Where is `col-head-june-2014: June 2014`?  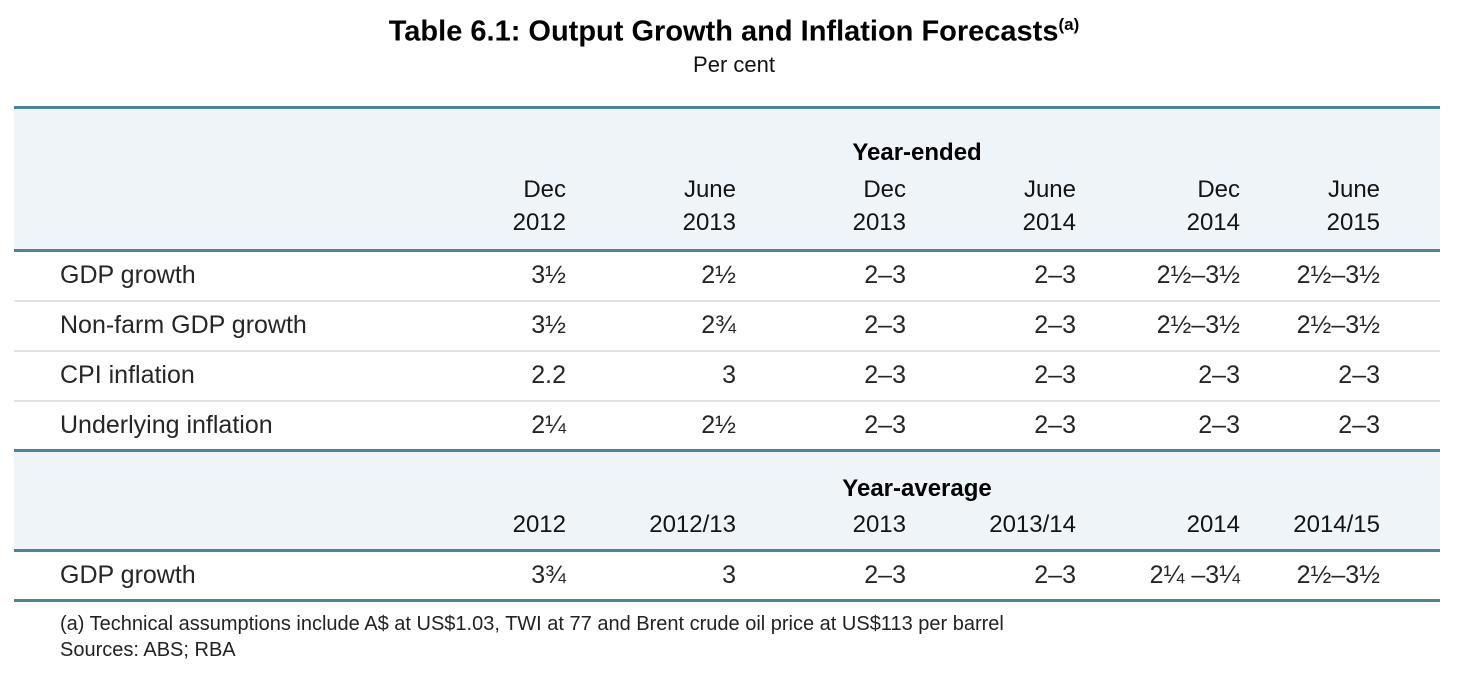 col-head-june-2014: June 2014 is located at coordinates (991, 213).